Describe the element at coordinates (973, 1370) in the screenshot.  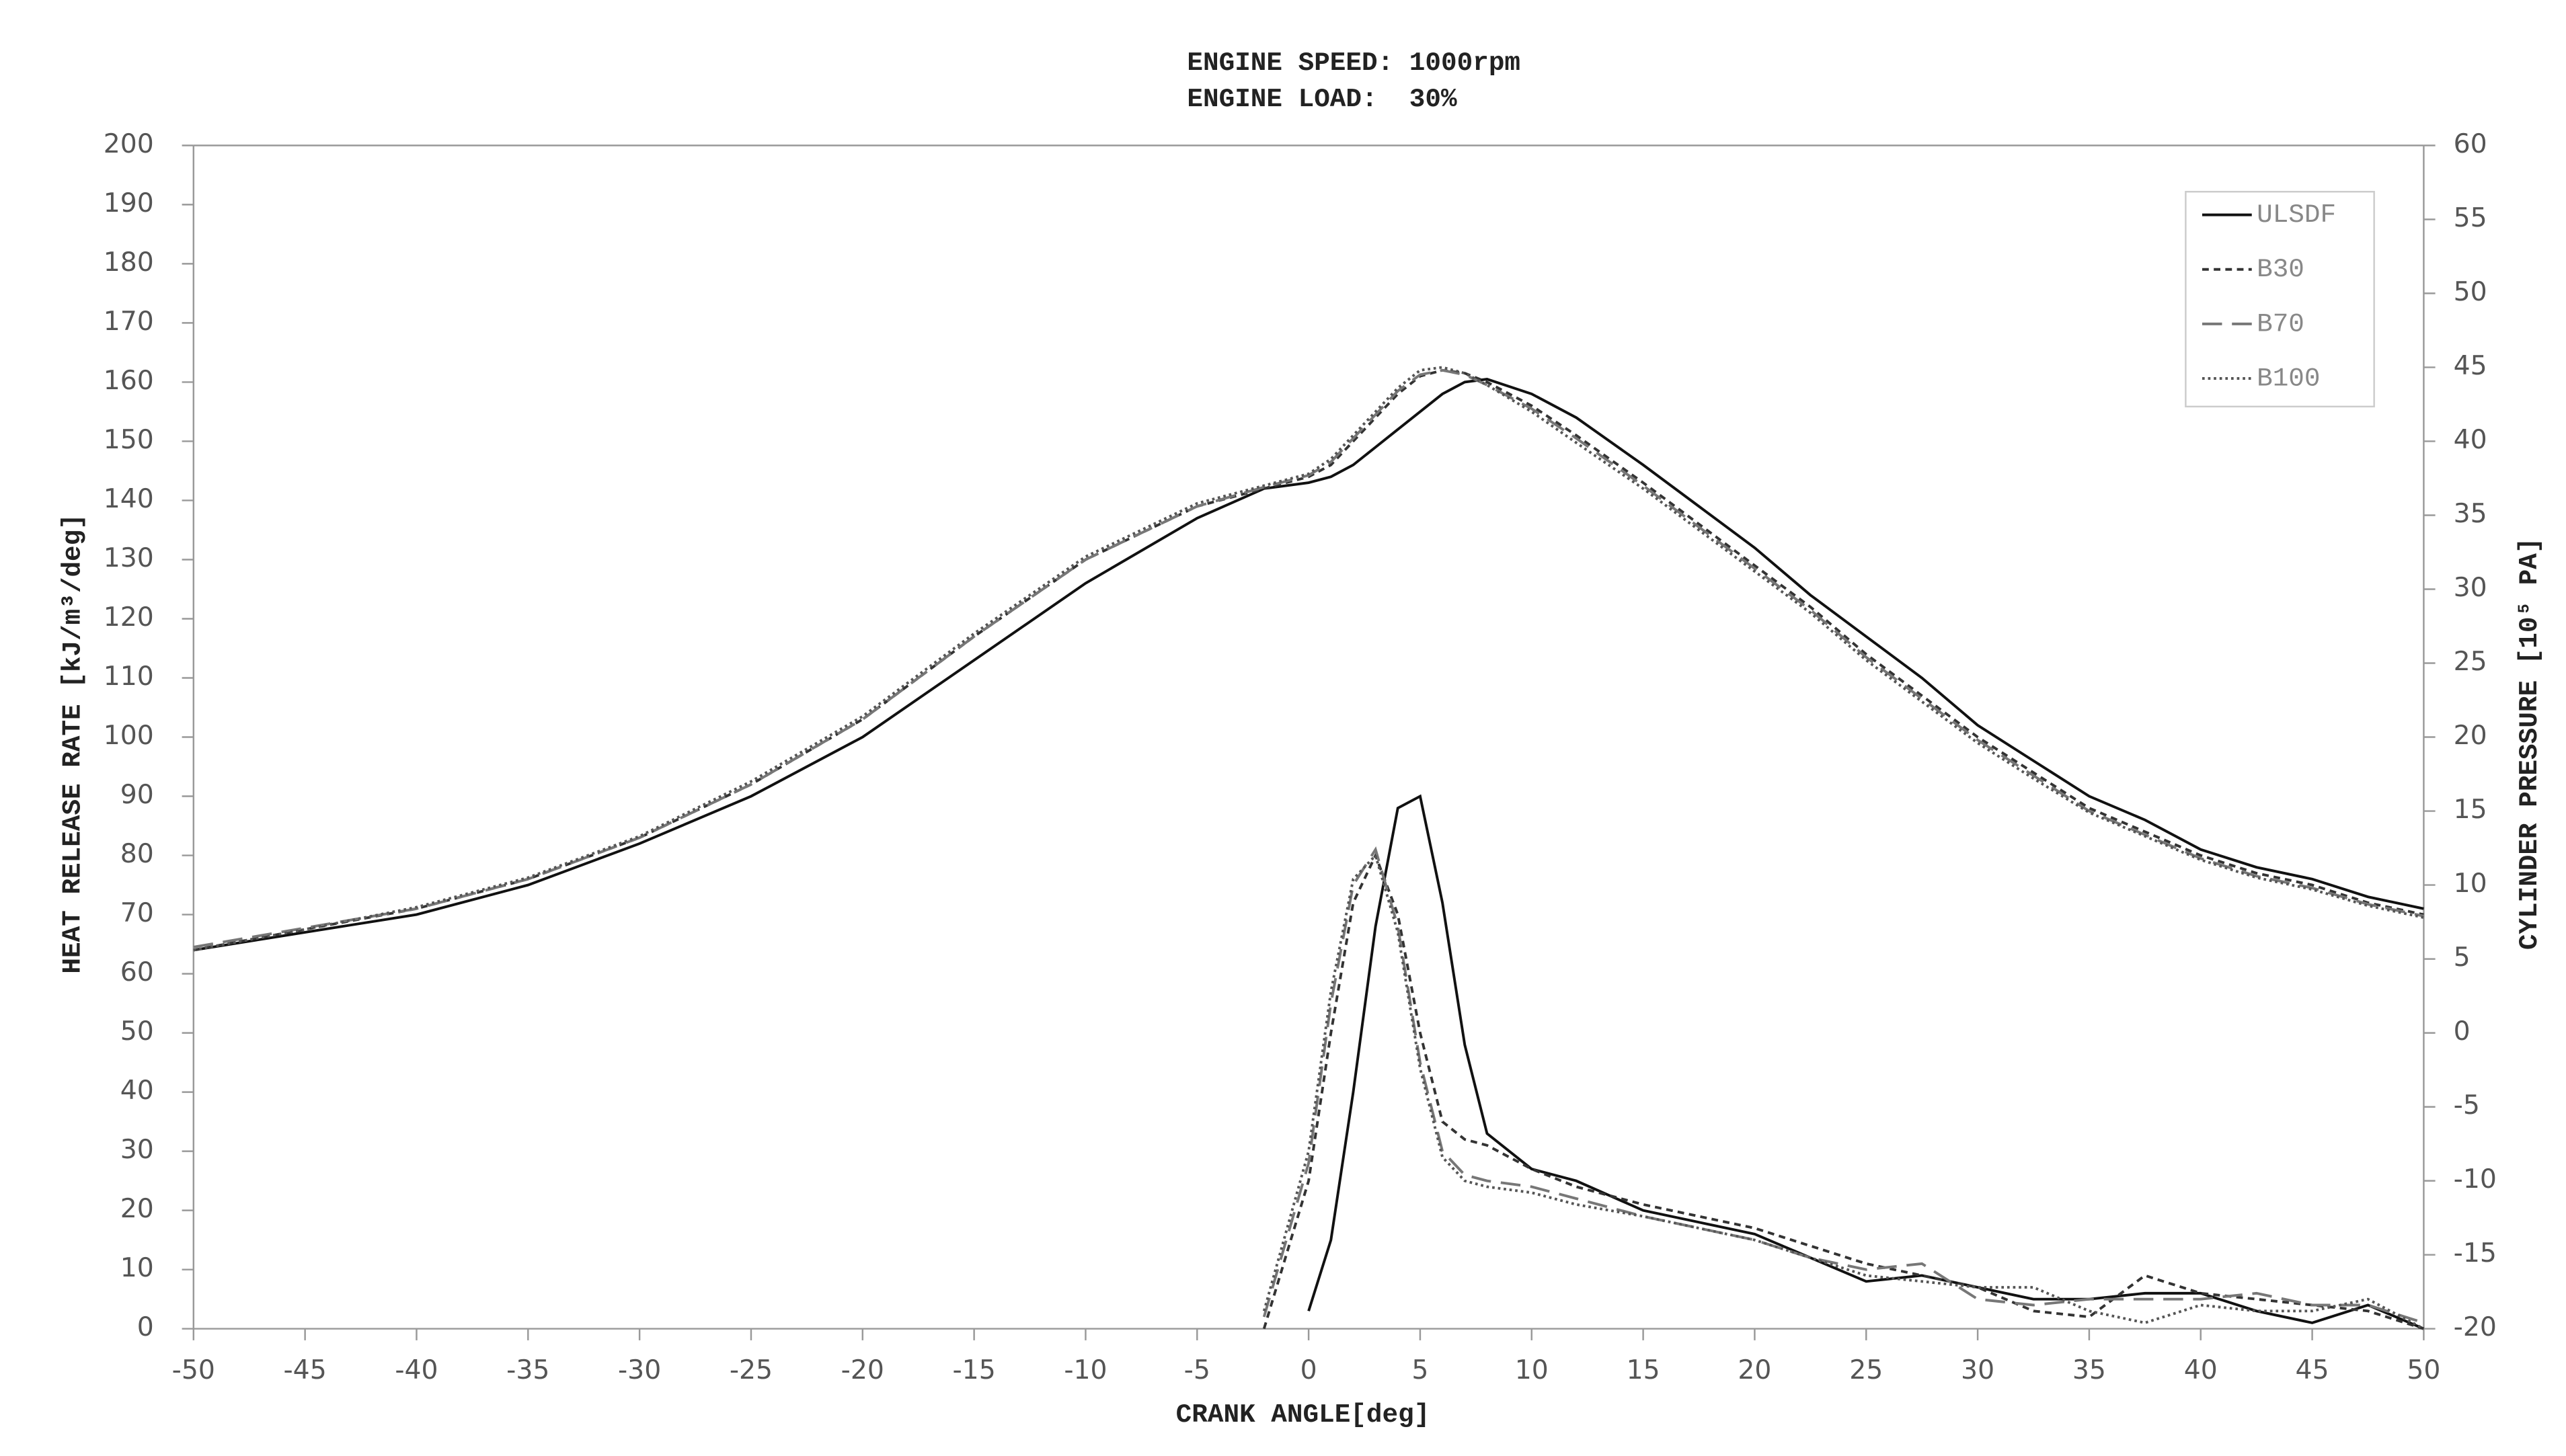
I see `x-tick-label: -15` at that location.